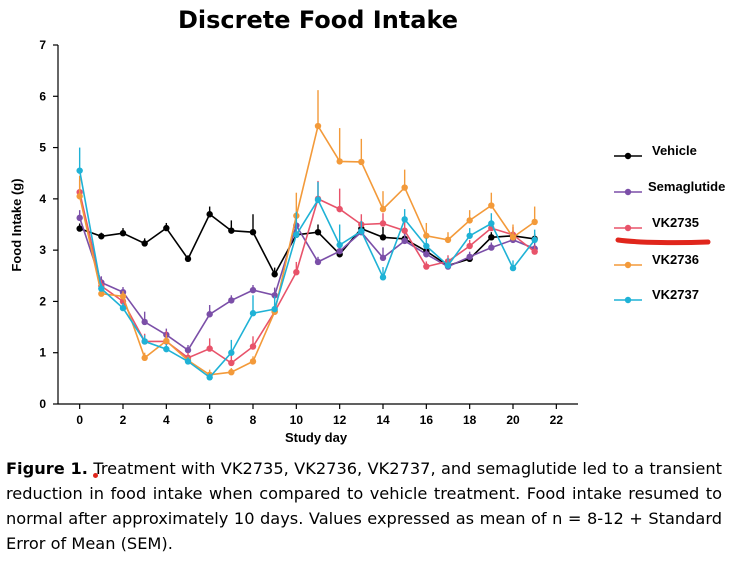 The image size is (742, 568). Describe the element at coordinates (16, 224) in the screenshot. I see `y-axis-label: Food Intake (g)` at that location.